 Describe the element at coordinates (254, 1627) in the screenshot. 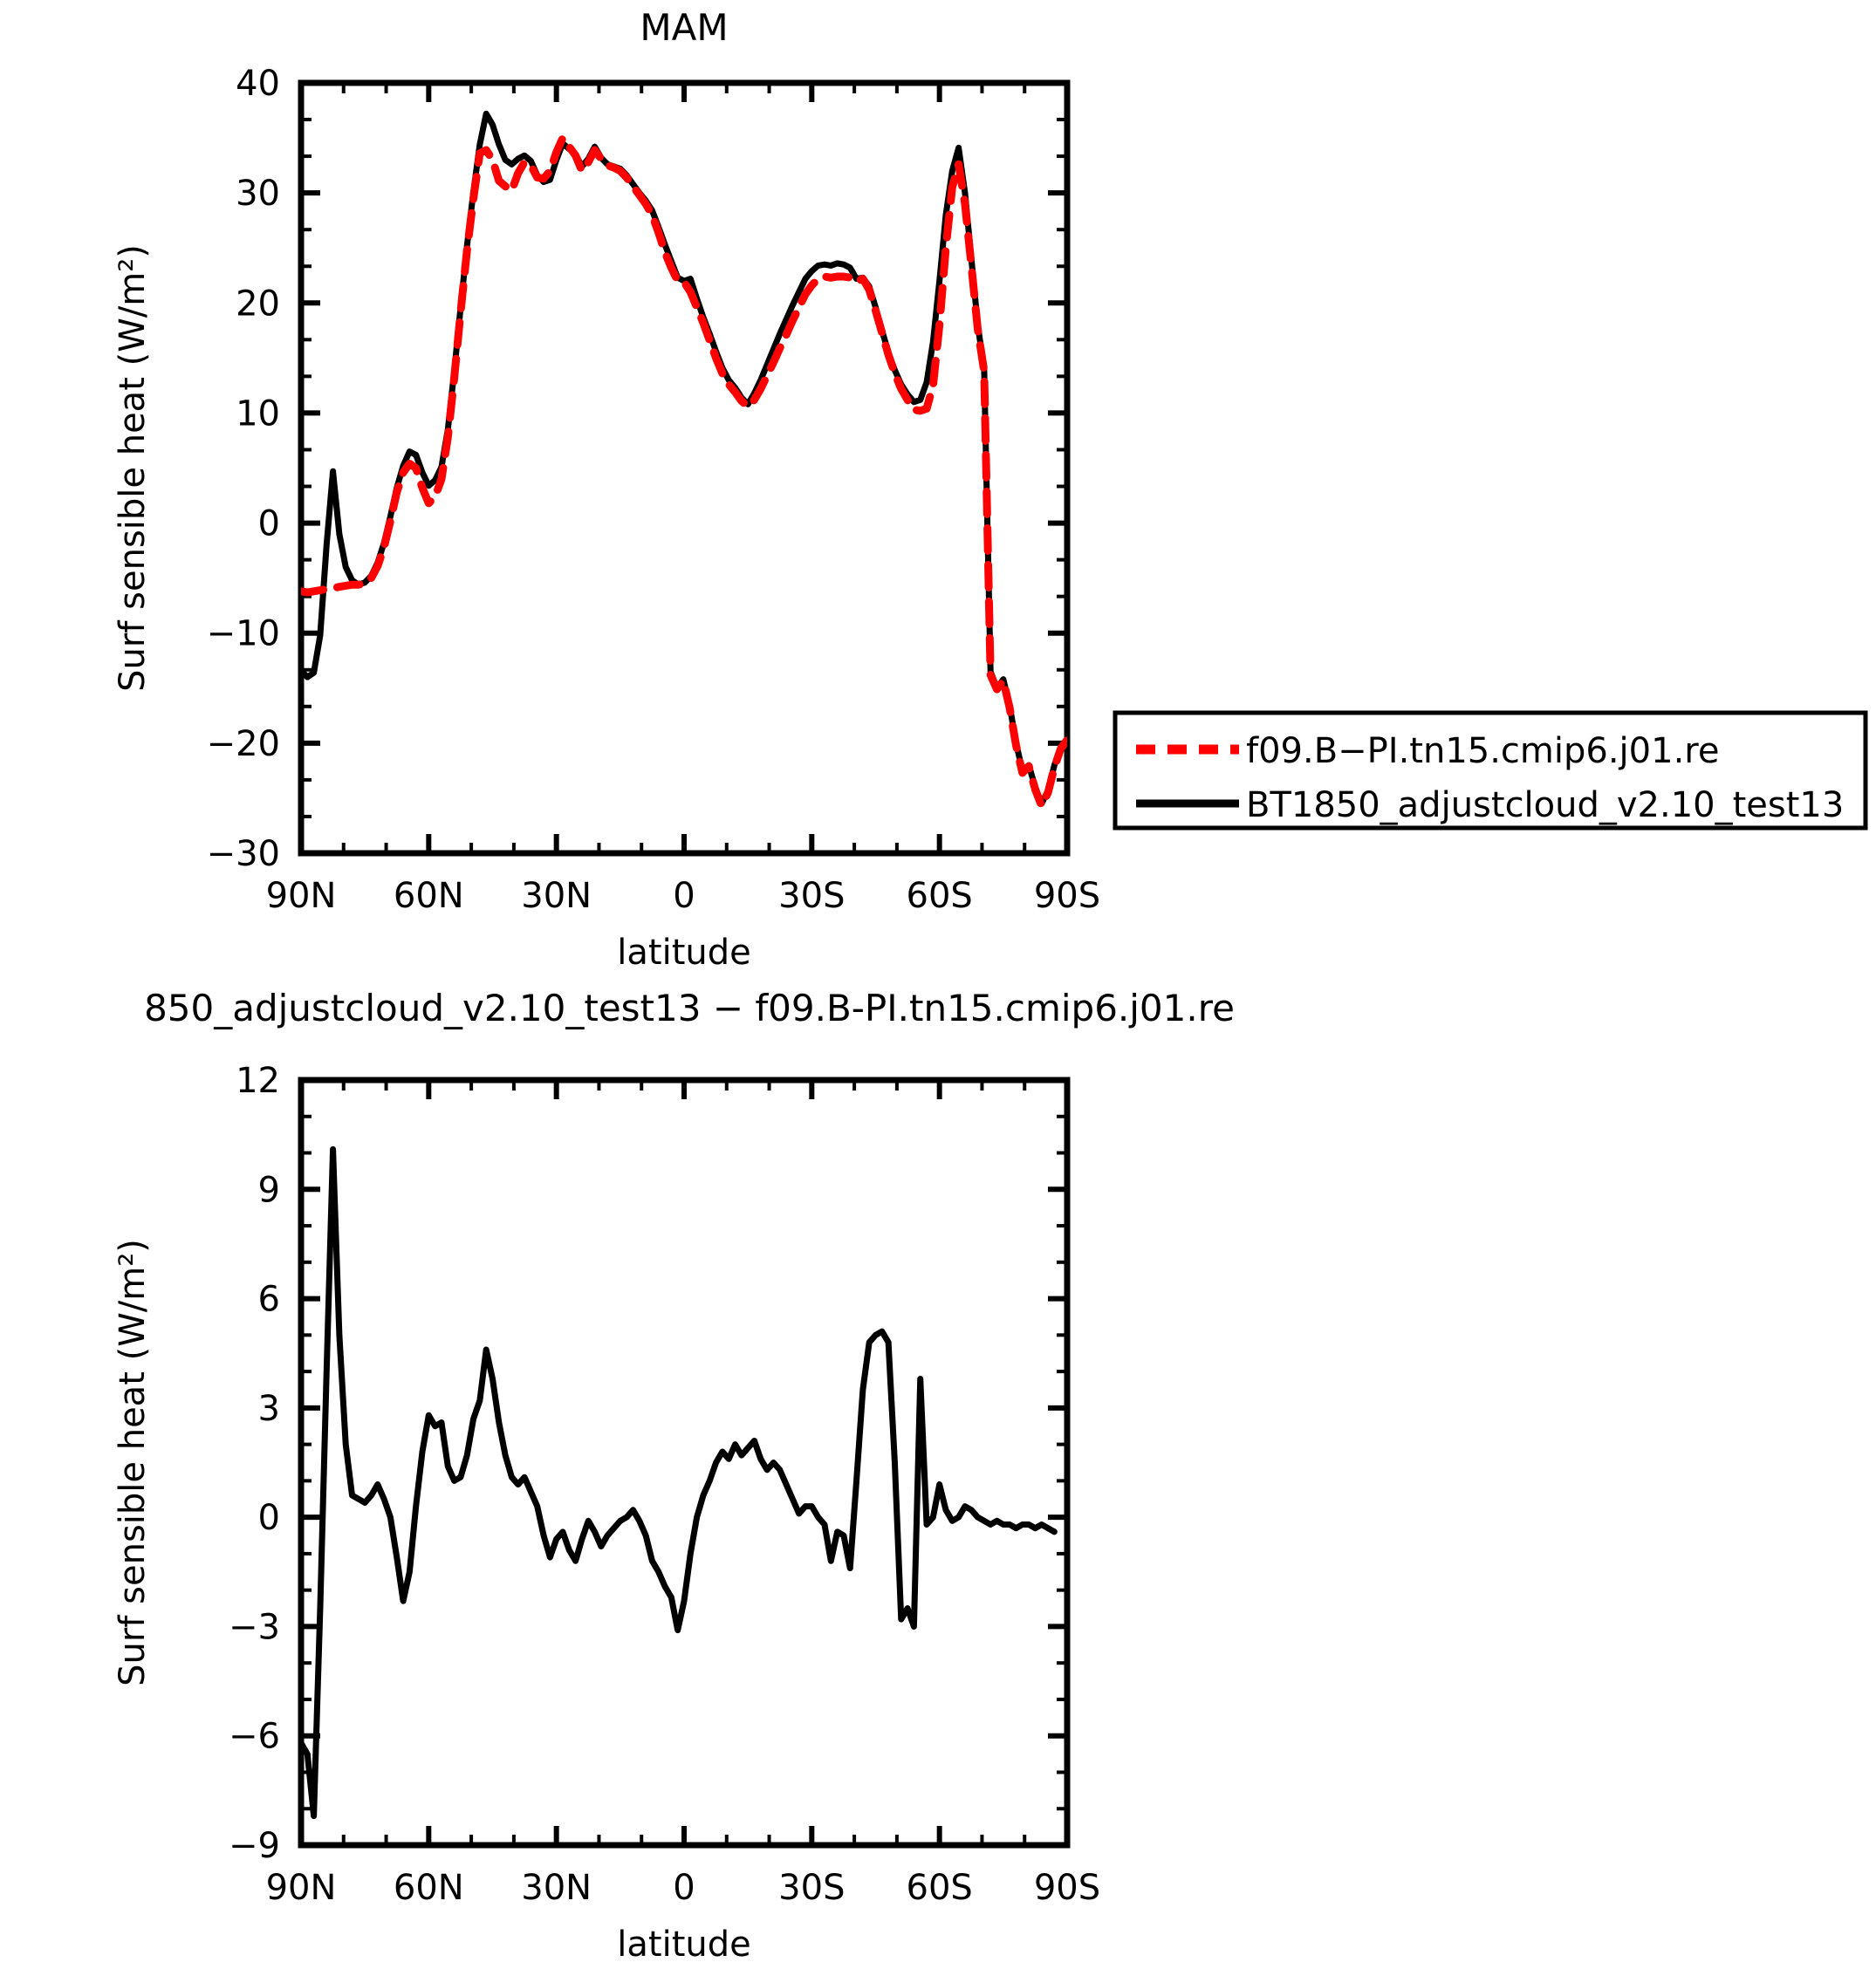

I see `y-tick-label: −3` at that location.